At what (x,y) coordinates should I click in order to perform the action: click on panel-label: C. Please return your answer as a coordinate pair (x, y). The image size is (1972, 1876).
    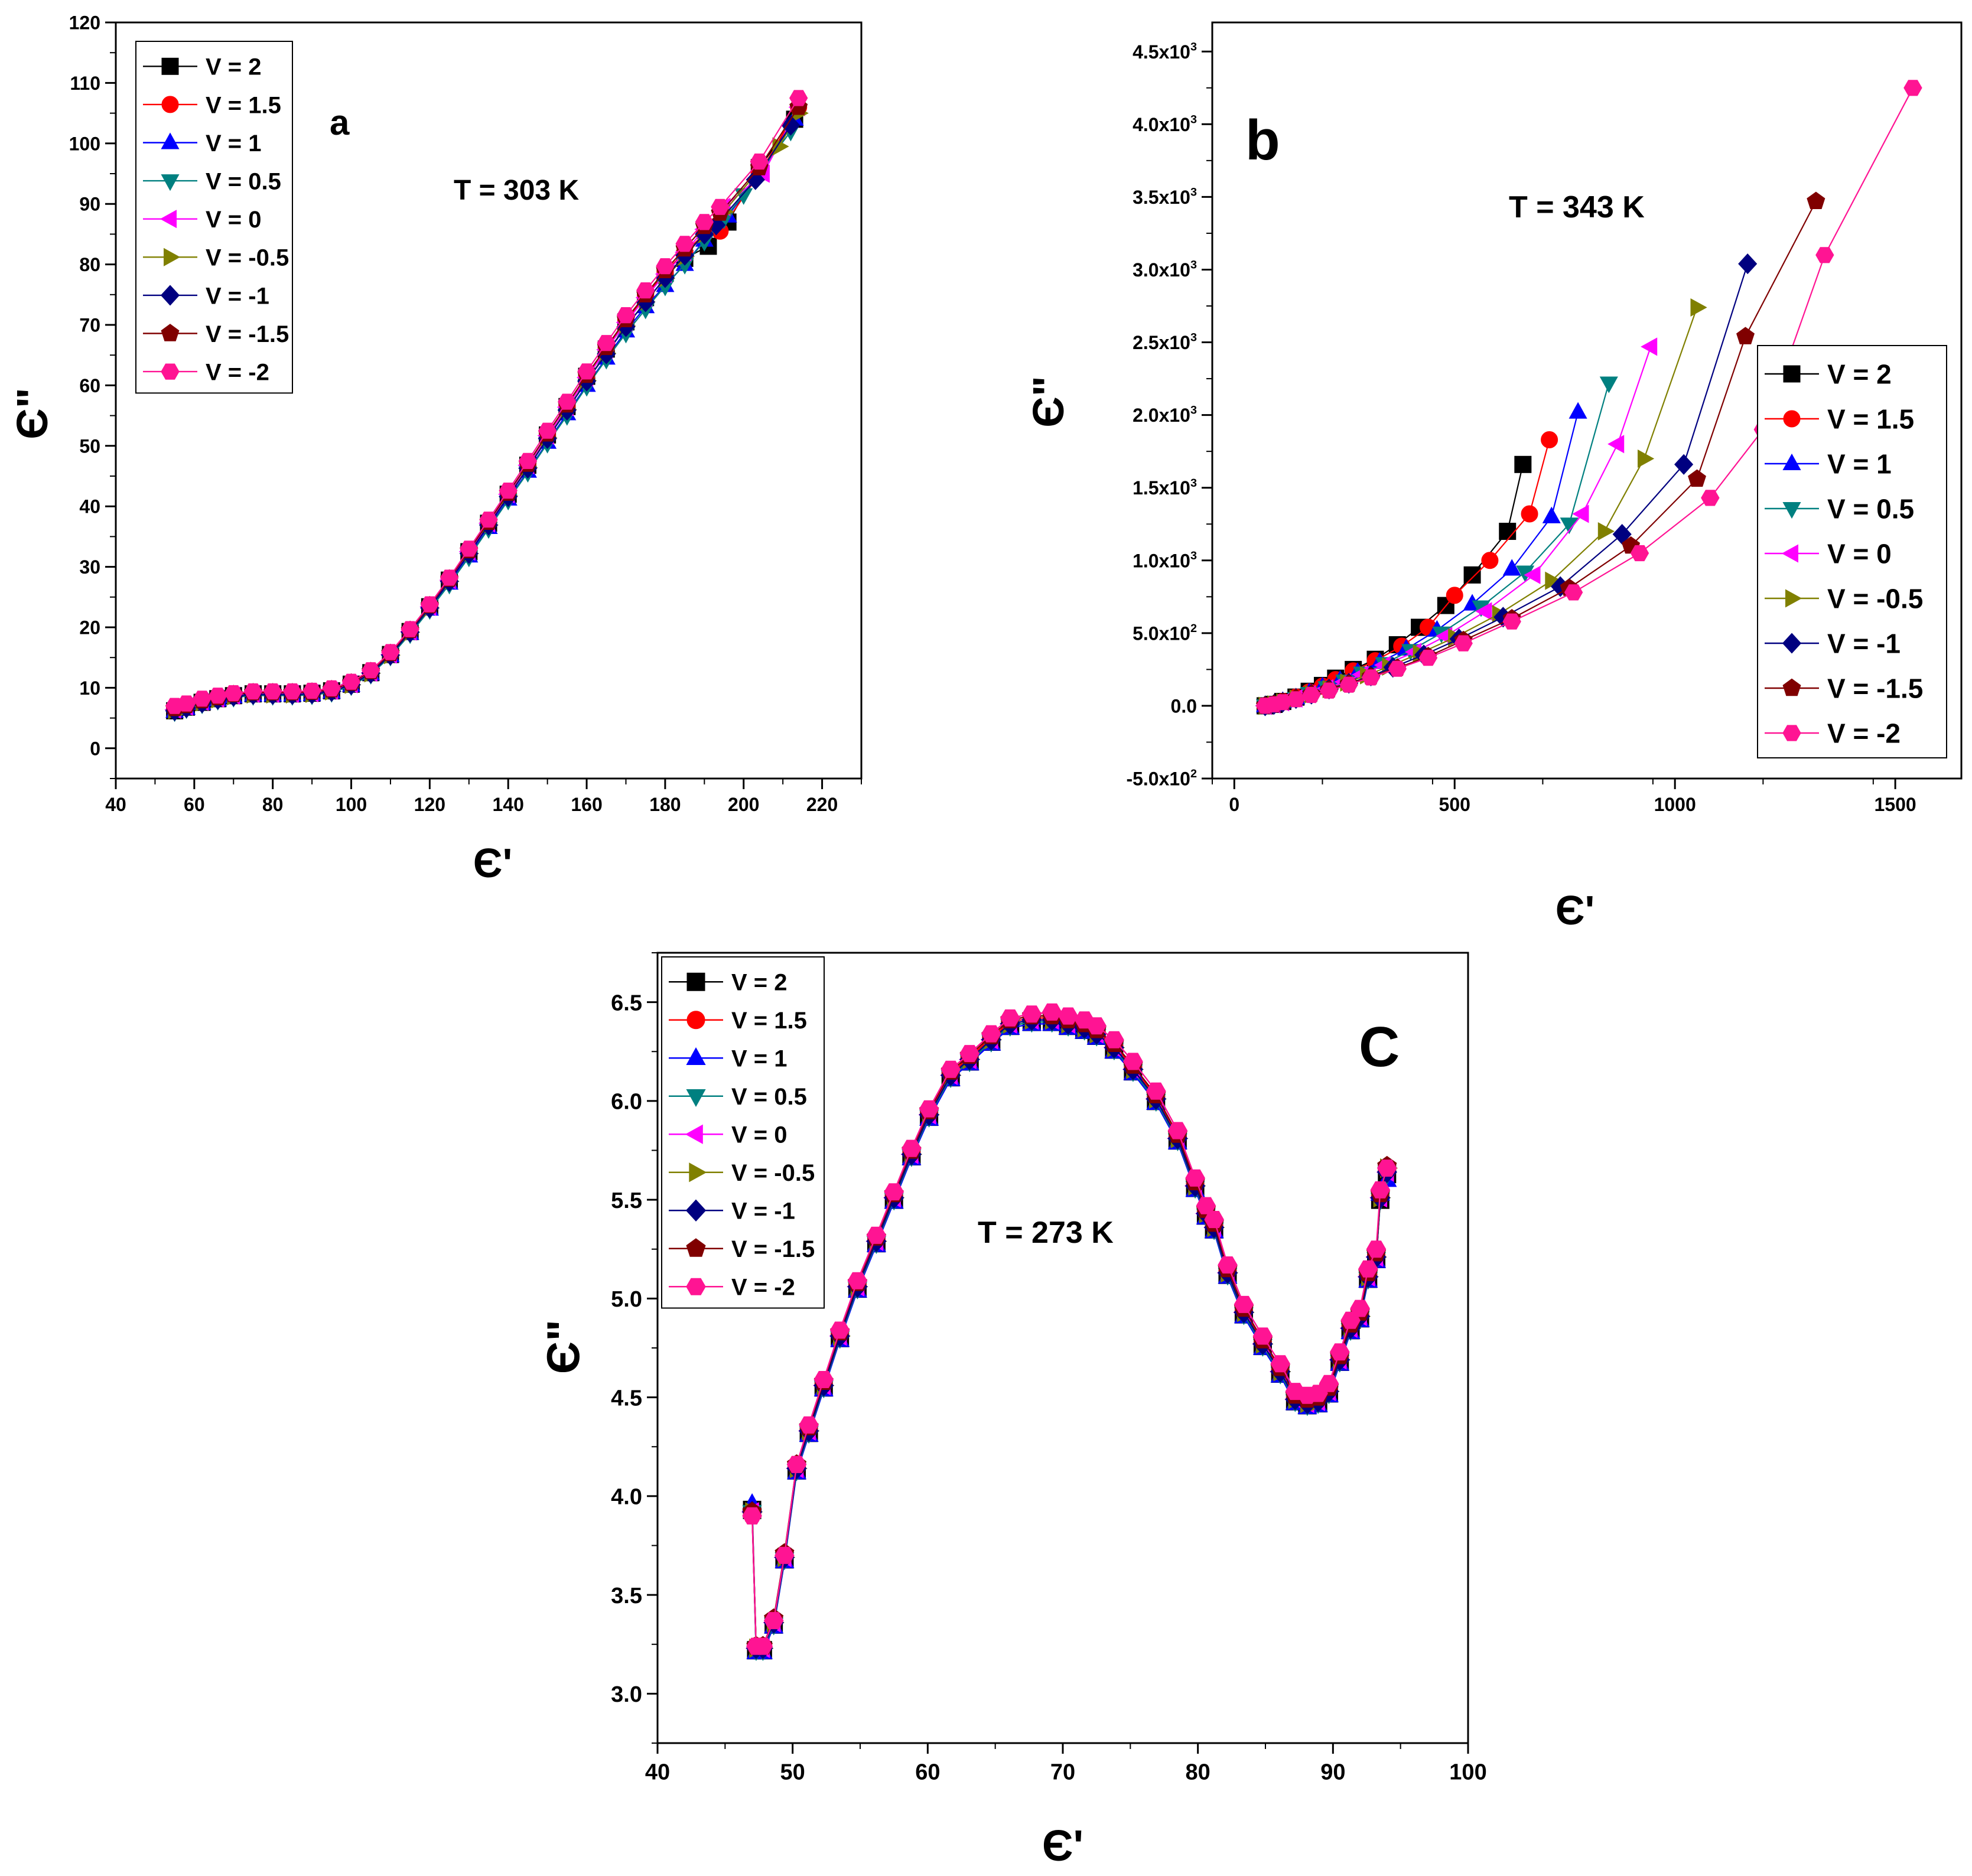
    Looking at the image, I should click on (1379, 1047).